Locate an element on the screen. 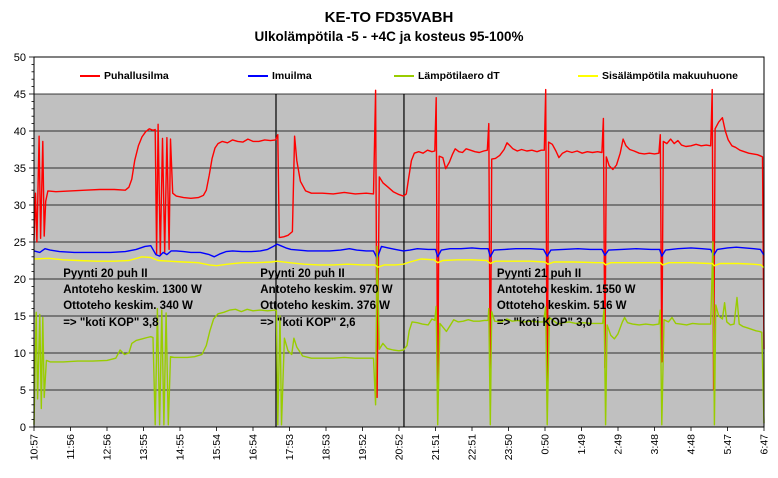  y-tick-label: 10 is located at coordinates (20, 354).